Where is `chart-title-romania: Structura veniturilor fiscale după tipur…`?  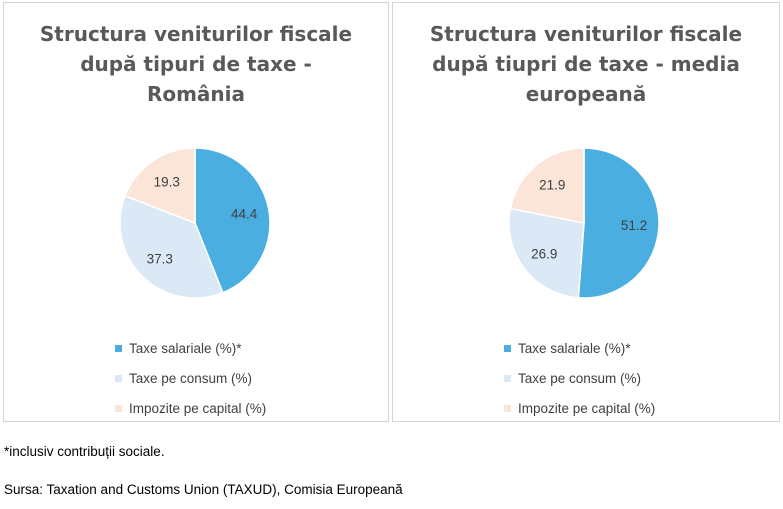 chart-title-romania: Structura veniturilor fiscale după tipur… is located at coordinates (196, 64).